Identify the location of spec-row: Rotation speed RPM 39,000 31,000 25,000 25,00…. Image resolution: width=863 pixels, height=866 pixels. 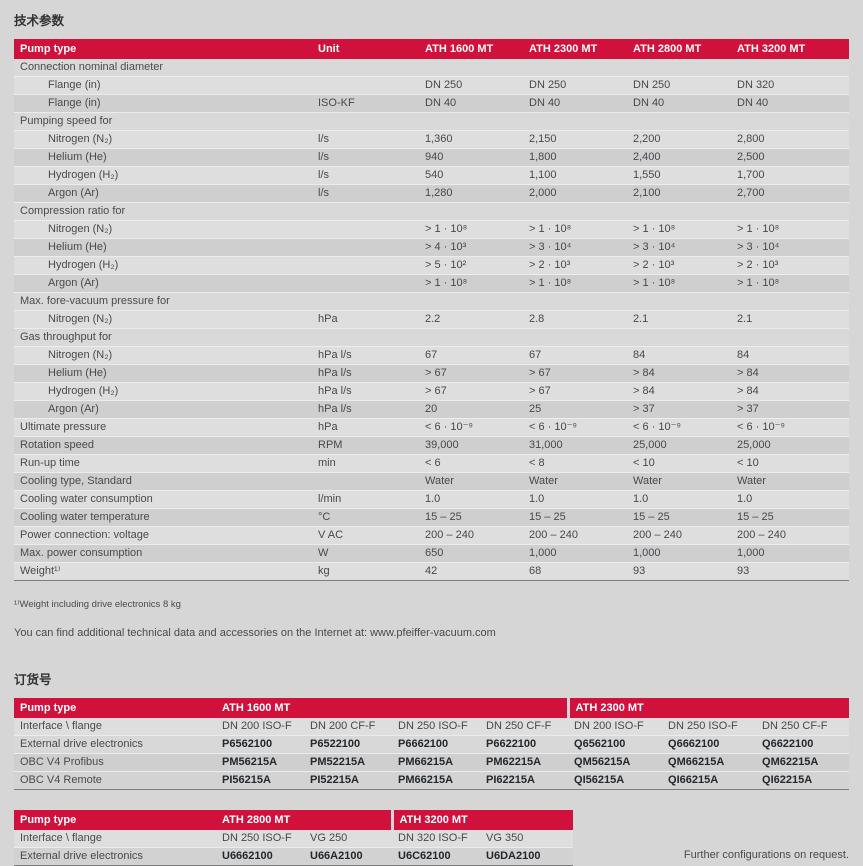
(431, 445).